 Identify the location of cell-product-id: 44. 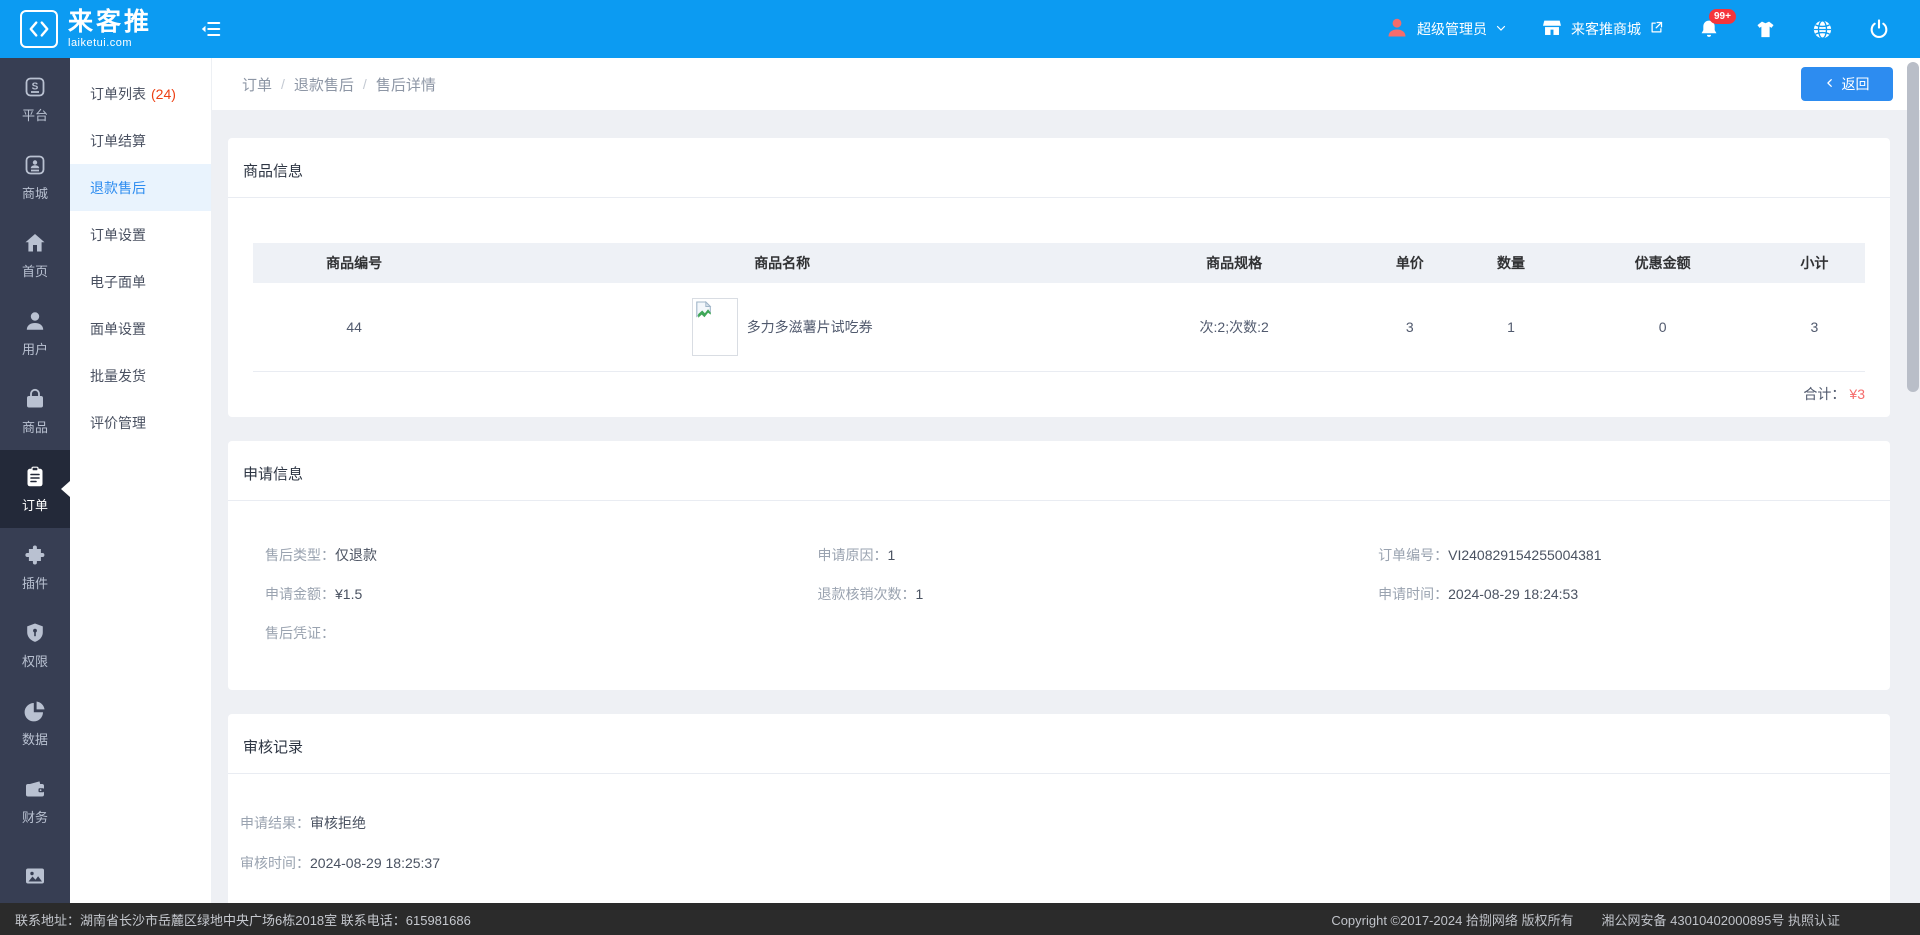
(354, 327).